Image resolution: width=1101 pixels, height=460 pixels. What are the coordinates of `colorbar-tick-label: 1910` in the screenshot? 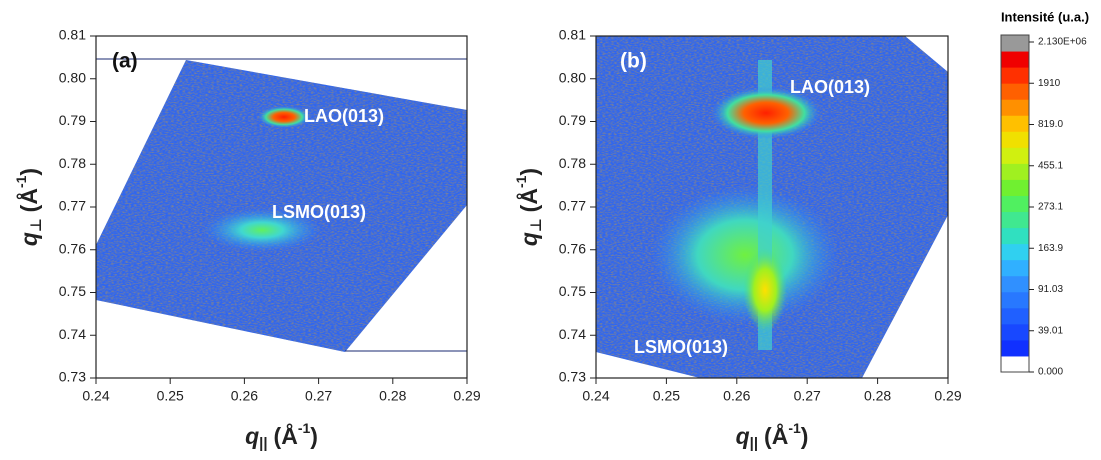 It's located at (1049, 83).